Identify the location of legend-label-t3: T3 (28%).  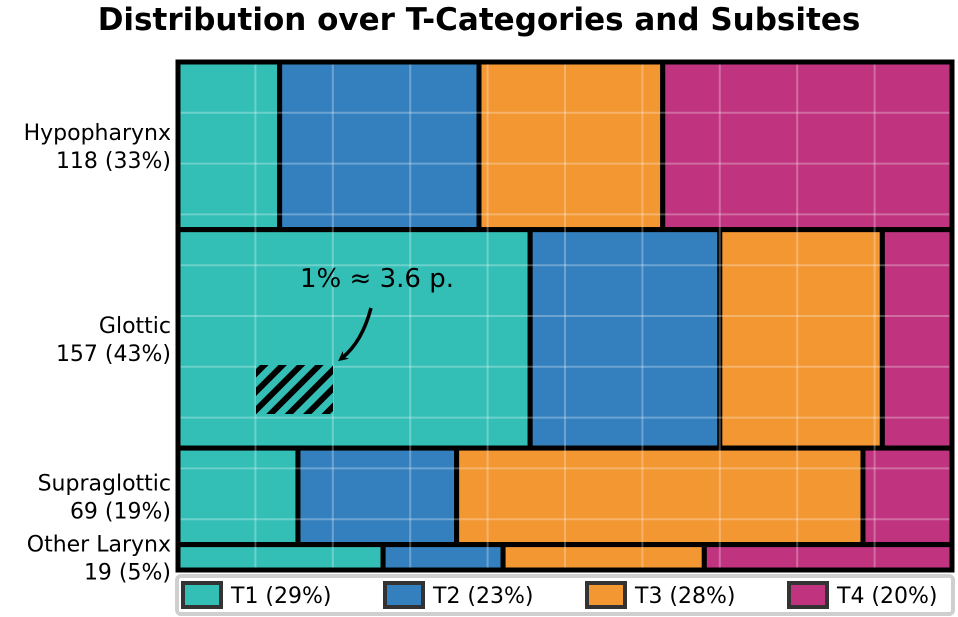
(685, 596).